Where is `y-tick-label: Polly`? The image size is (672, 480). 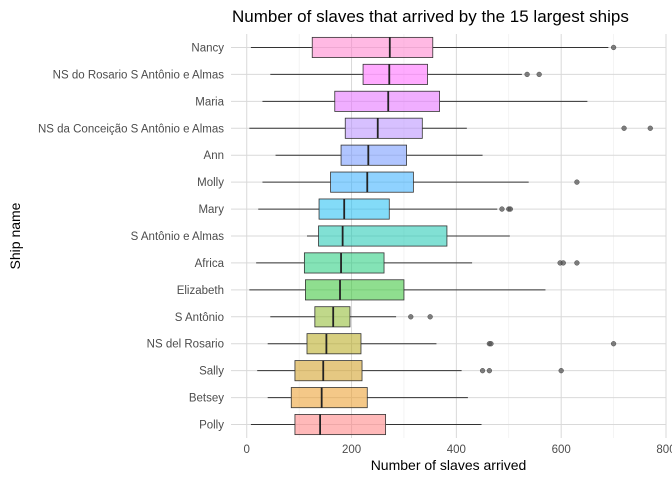 y-tick-label: Polly is located at coordinates (211, 426).